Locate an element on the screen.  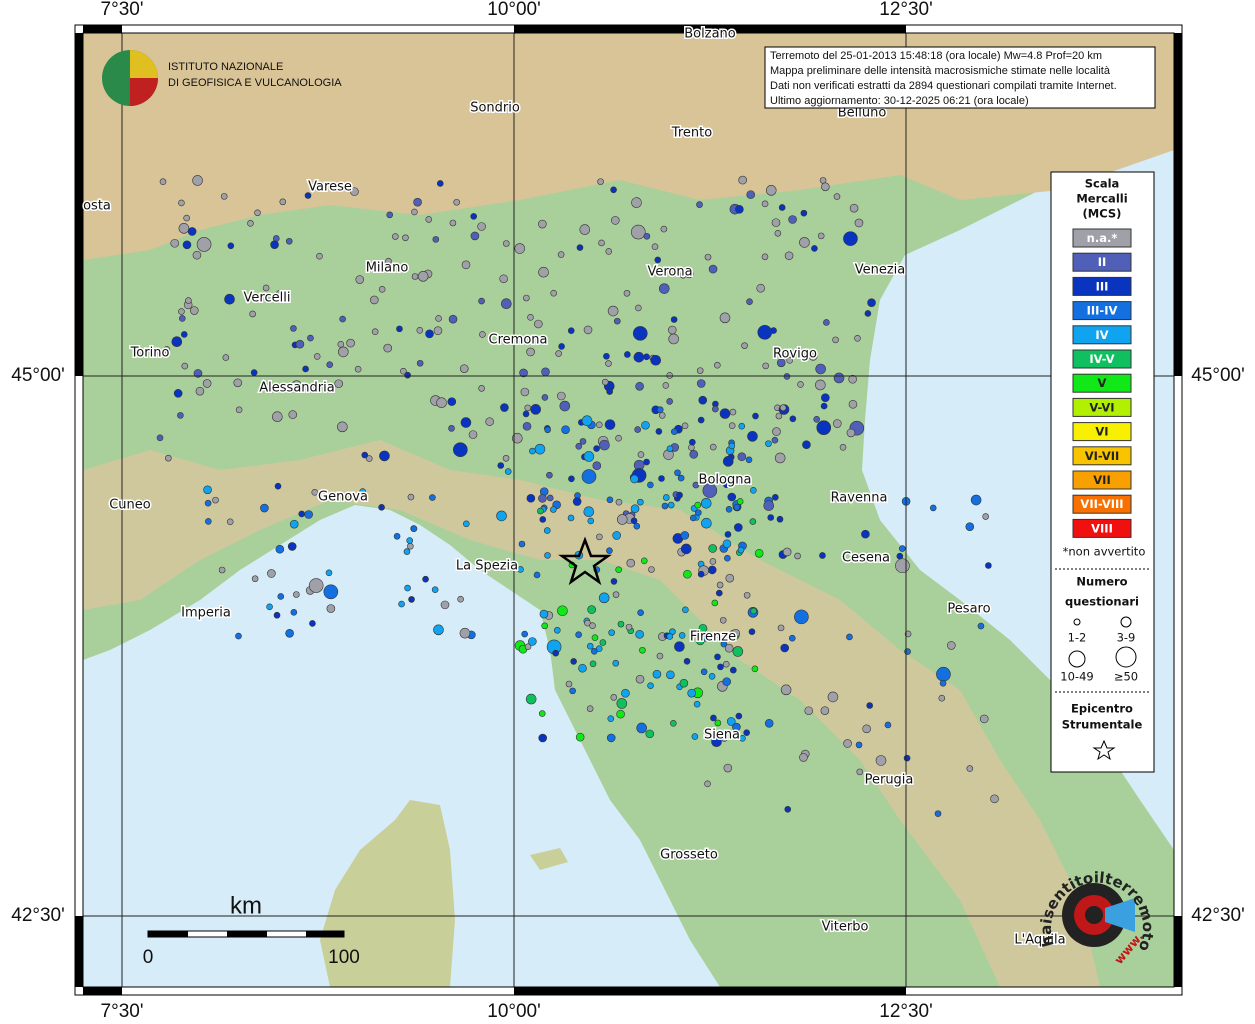
logo-segment is located at coordinates (144, 92).